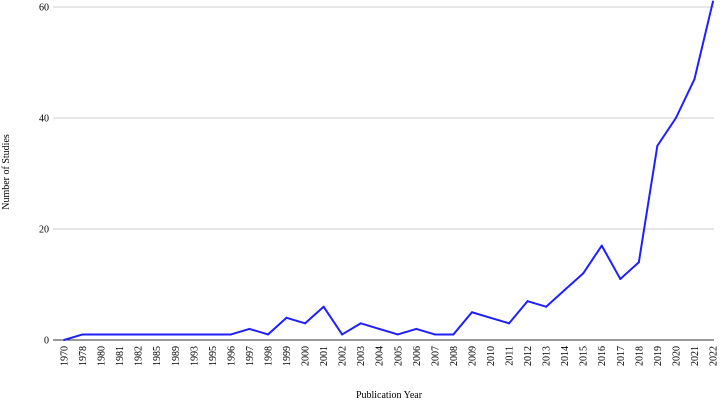 The height and width of the screenshot is (402, 724). I want to click on x-tick-label: 2017, so click(621, 356).